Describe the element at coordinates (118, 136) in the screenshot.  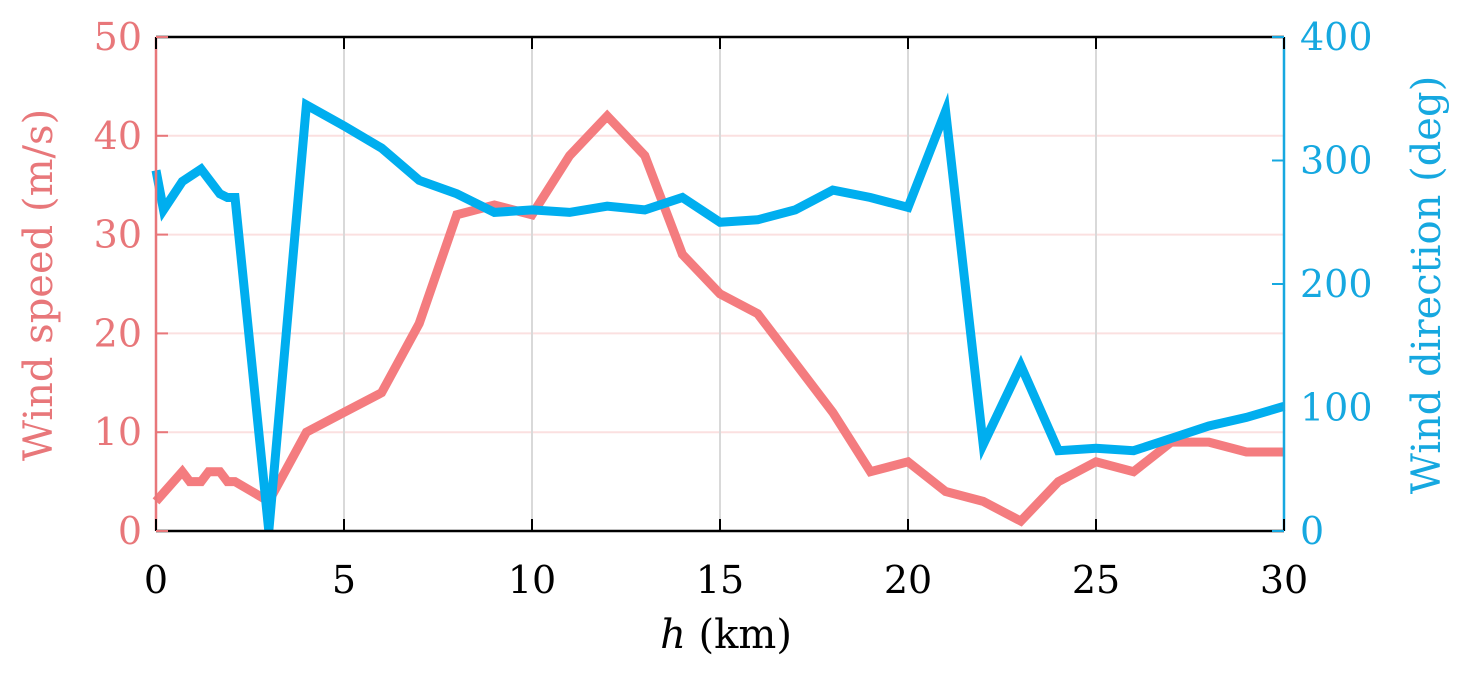
I see `y-left-tick-label: 40` at that location.